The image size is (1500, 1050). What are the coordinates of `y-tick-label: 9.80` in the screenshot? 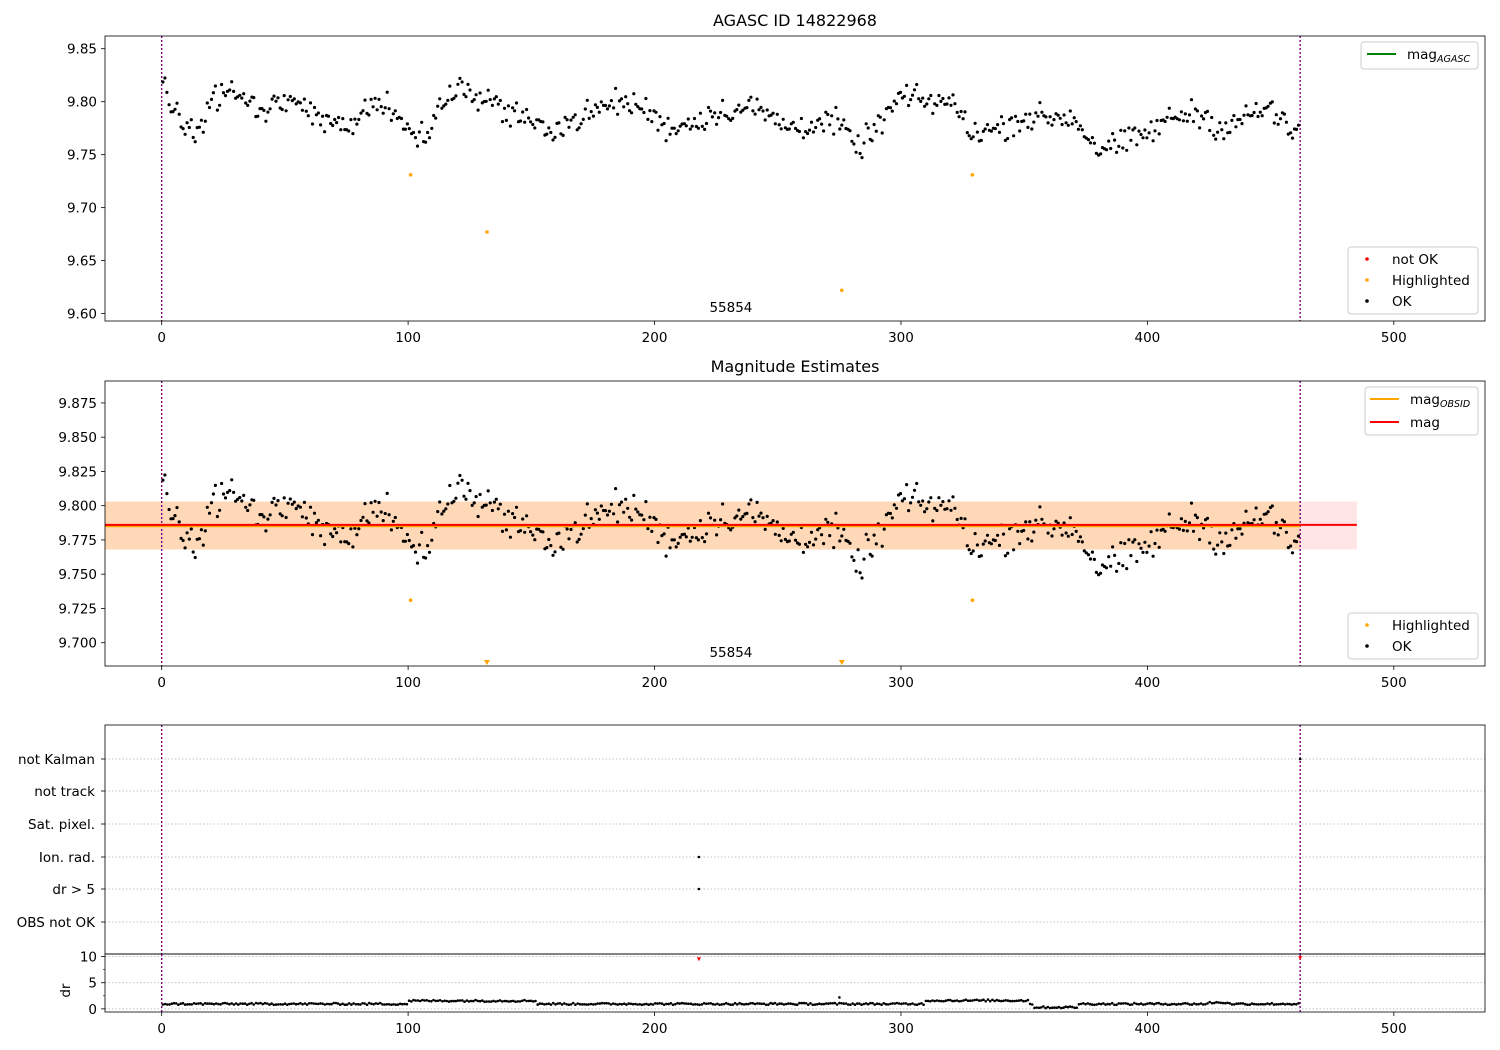 It's located at (82, 103).